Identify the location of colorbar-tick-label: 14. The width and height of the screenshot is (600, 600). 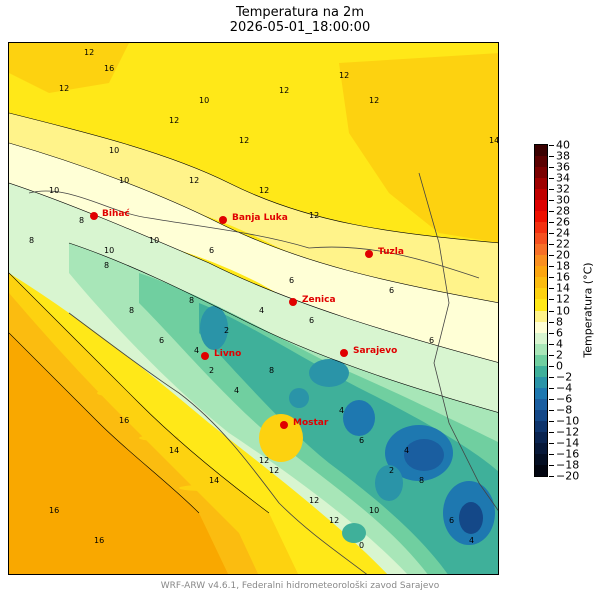
(563, 288).